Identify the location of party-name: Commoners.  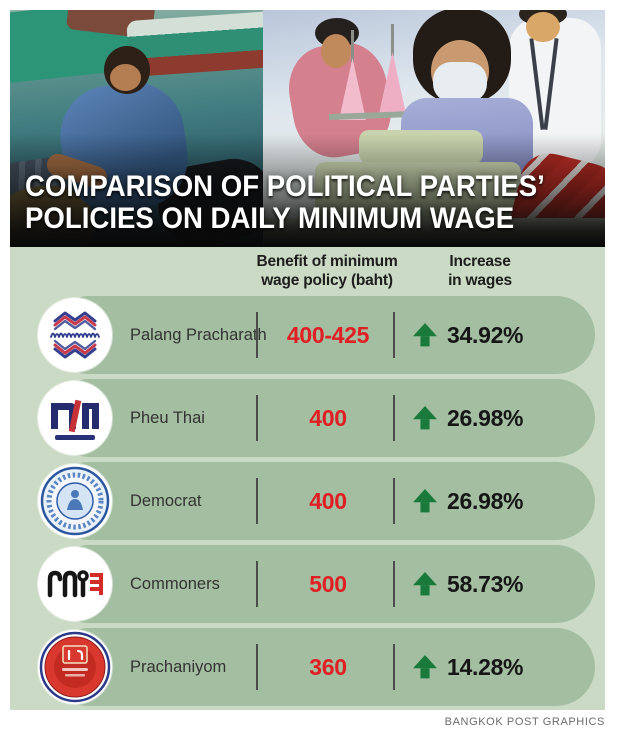
(175, 583).